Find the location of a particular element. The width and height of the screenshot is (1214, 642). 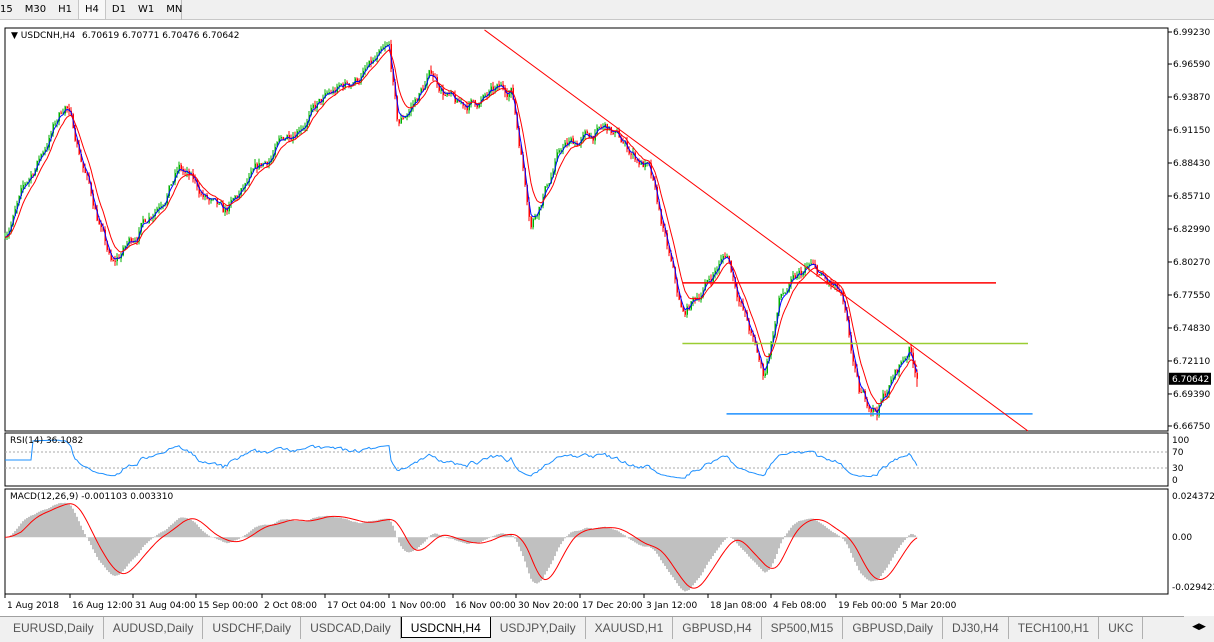

time-label: 1 Aug 2018 is located at coordinates (33, 606).